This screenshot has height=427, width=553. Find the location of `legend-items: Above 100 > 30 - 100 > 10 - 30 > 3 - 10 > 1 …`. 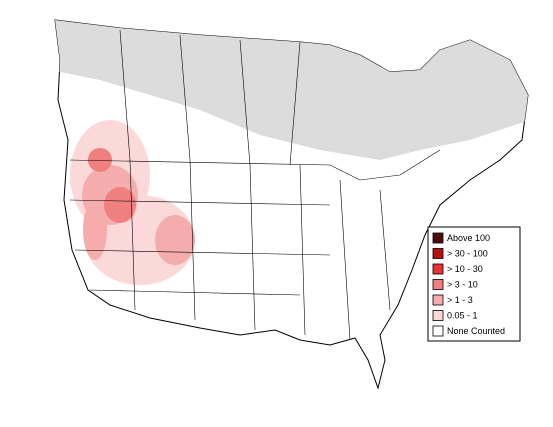

legend-items: Above 100 > 30 - 100 > 10 - 30 > 3 - 10 > 1 … is located at coordinates (468, 284).